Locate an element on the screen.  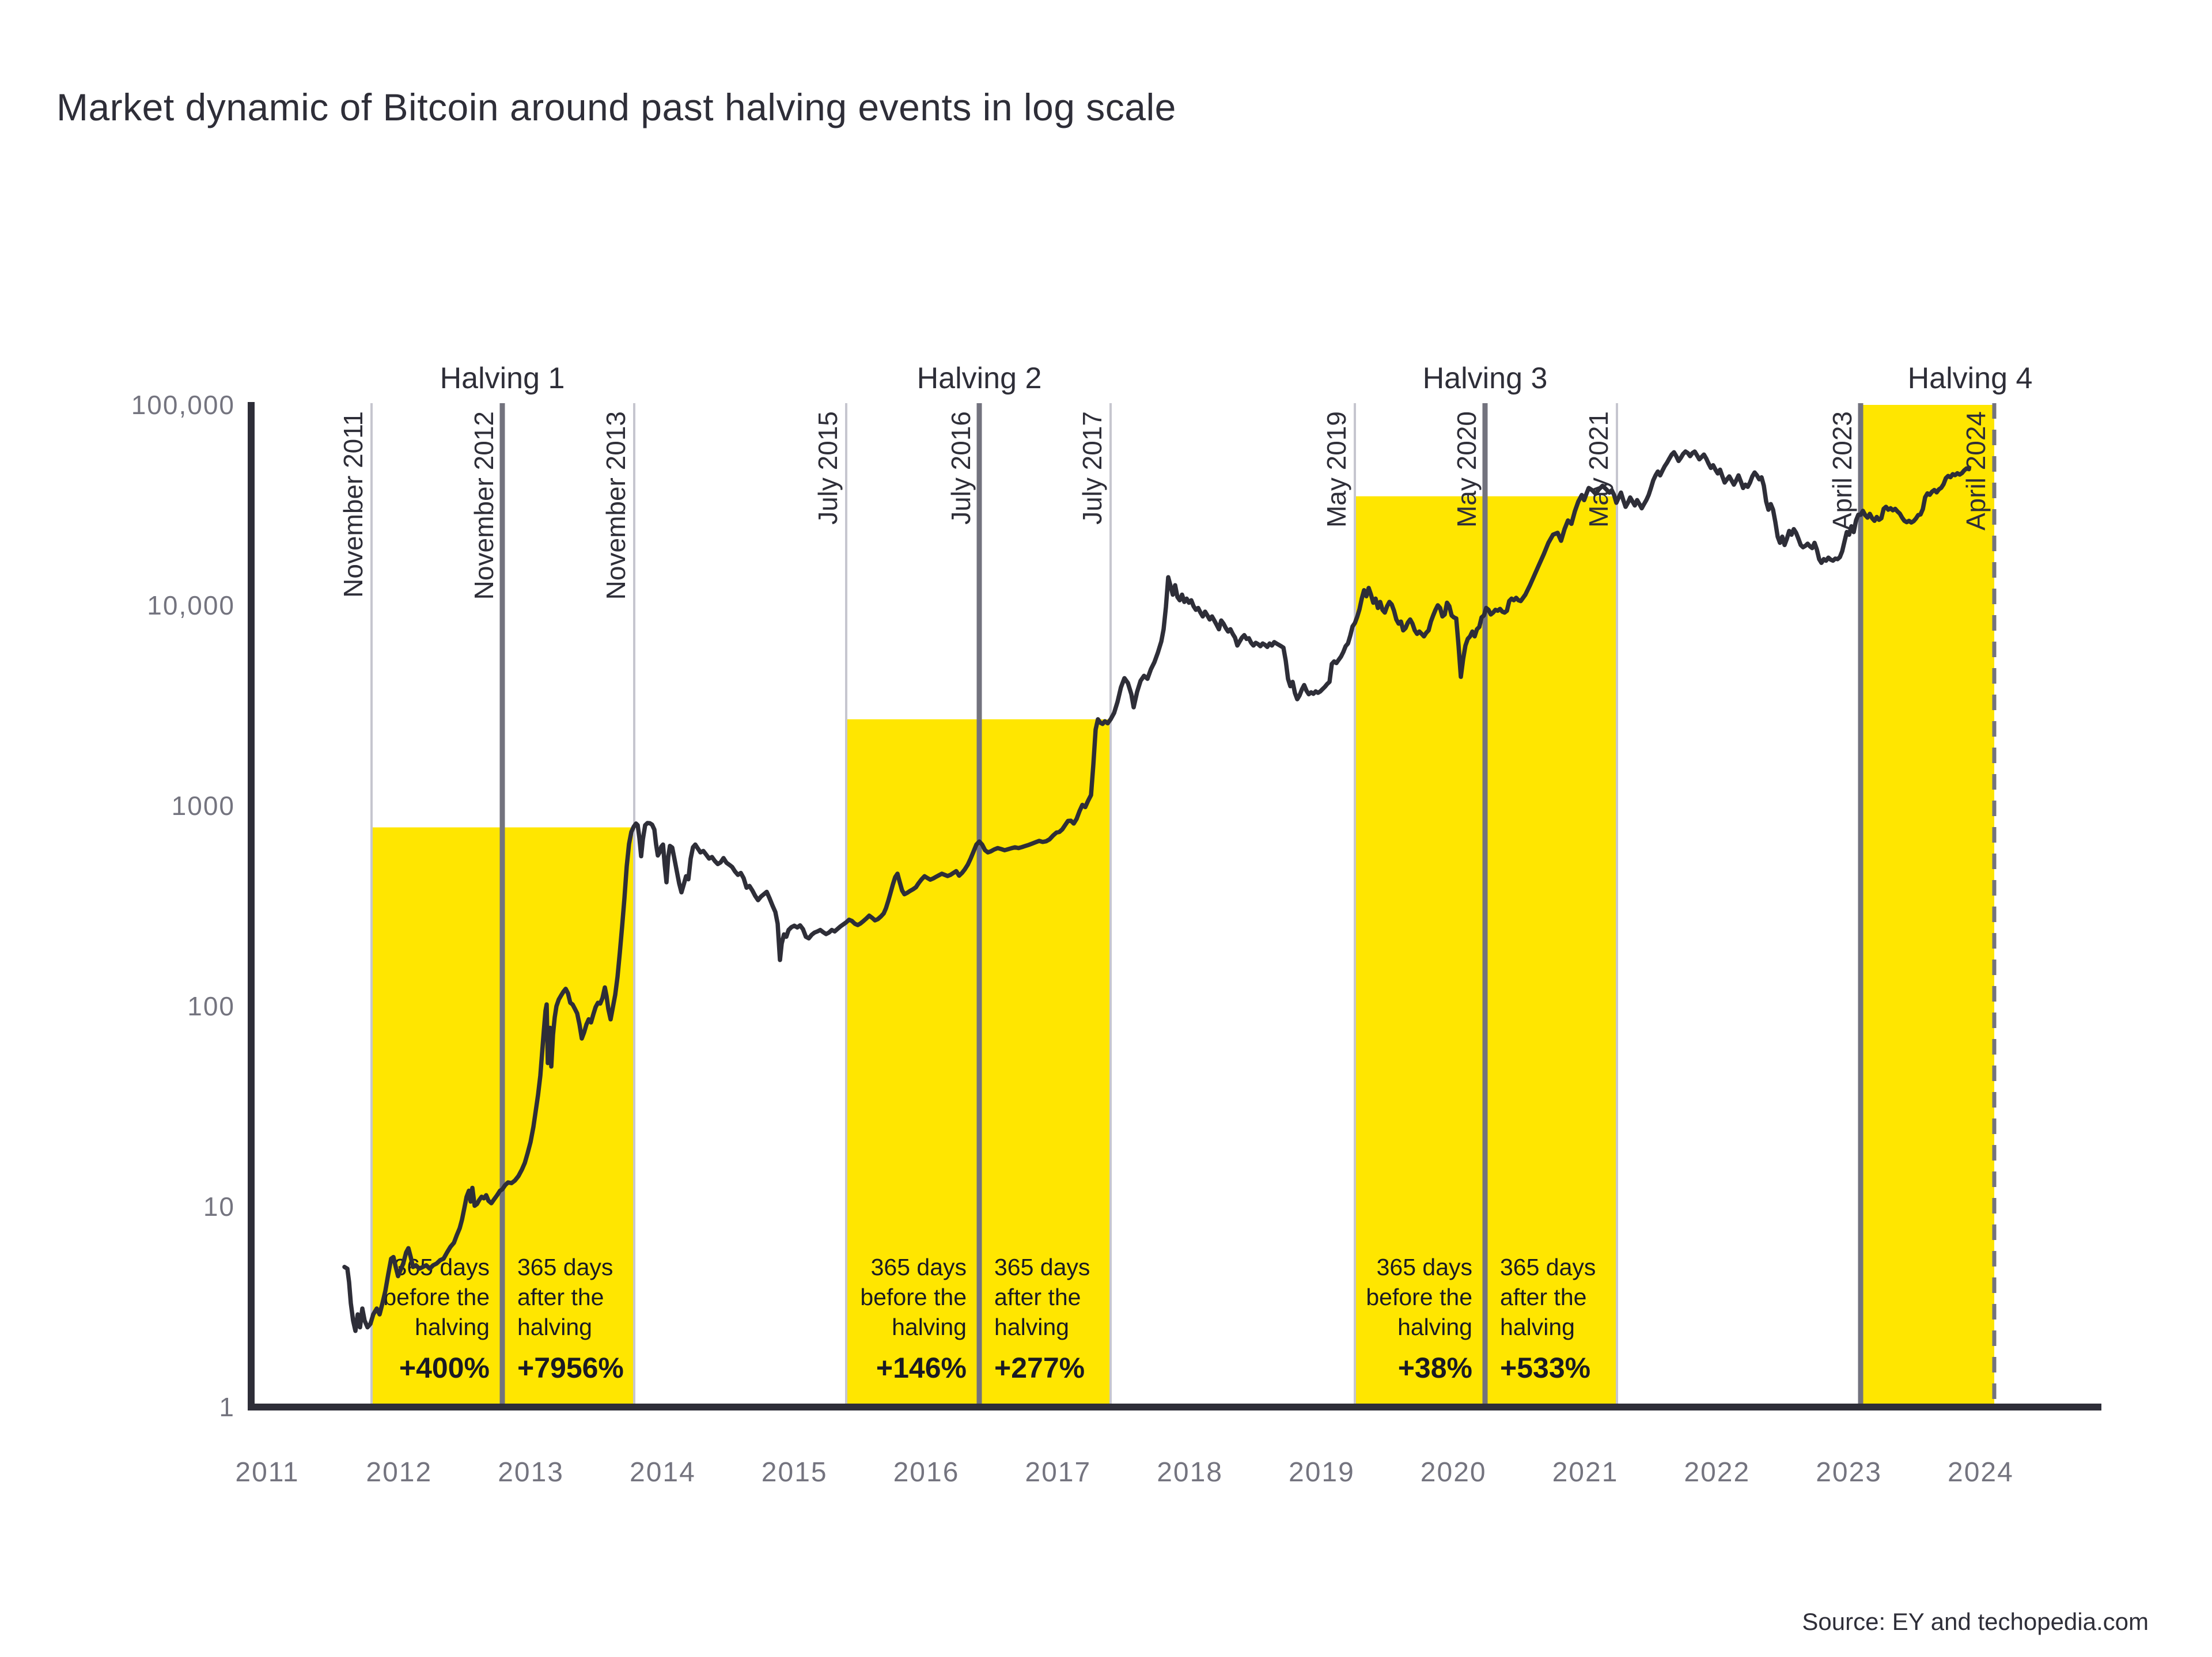
x-tick-label: 2017 is located at coordinates (1058, 1472).